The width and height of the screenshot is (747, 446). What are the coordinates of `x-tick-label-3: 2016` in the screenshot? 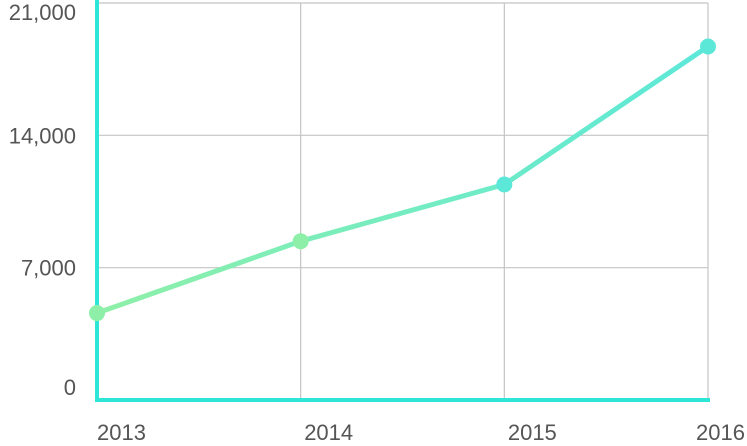 It's located at (720, 430).